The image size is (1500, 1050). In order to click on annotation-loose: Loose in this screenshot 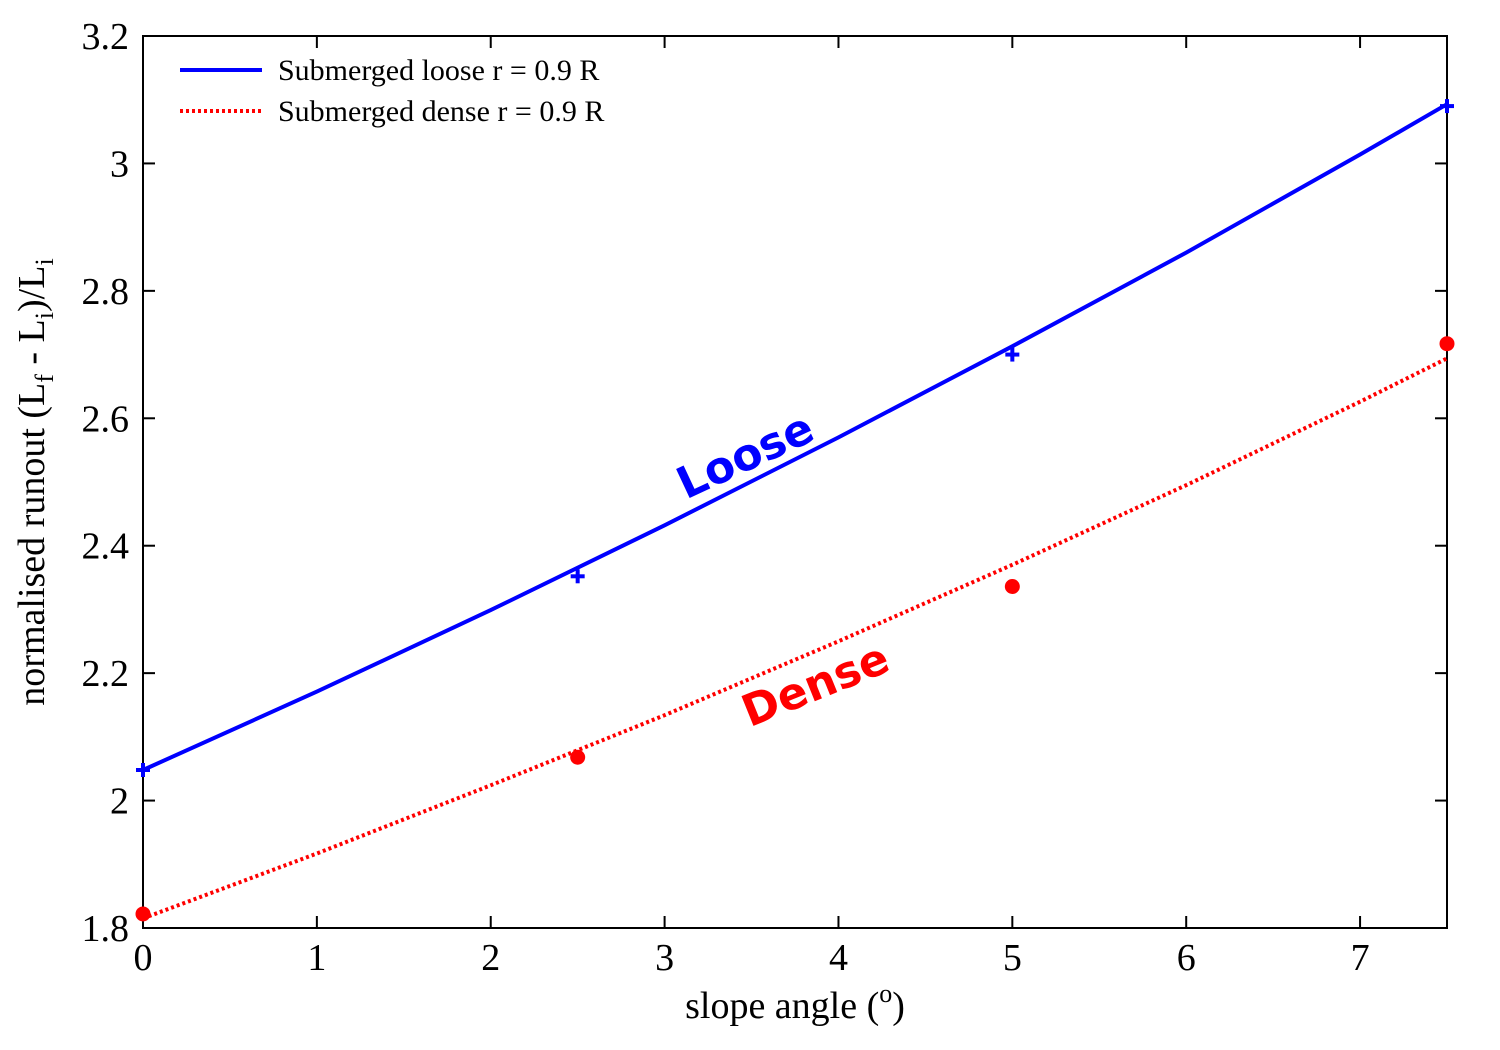, I will do `click(745, 455)`.